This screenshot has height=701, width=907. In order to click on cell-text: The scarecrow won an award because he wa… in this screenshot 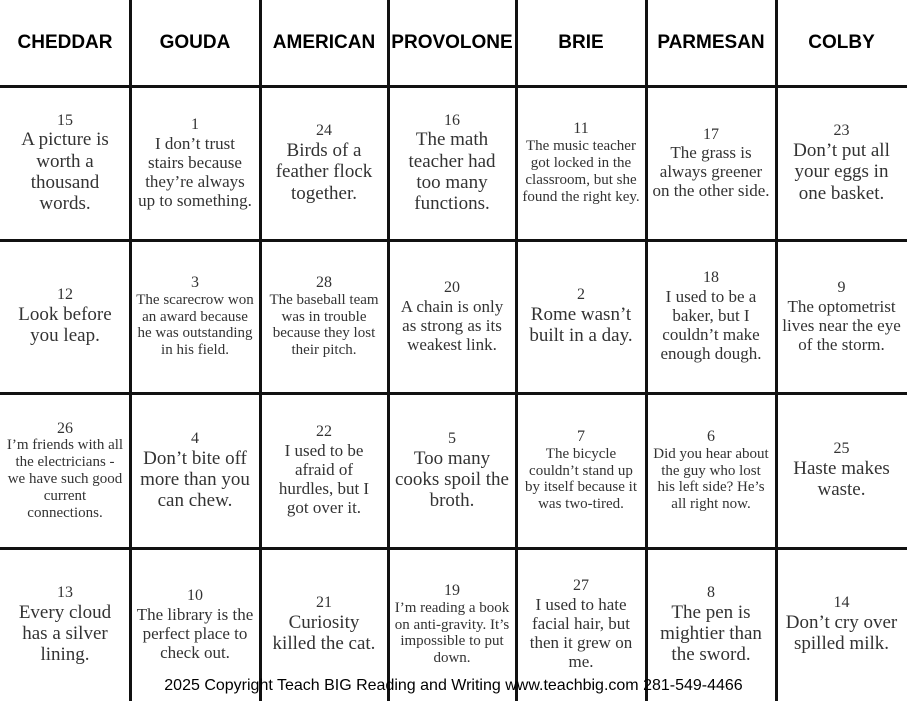, I will do `click(195, 325)`.